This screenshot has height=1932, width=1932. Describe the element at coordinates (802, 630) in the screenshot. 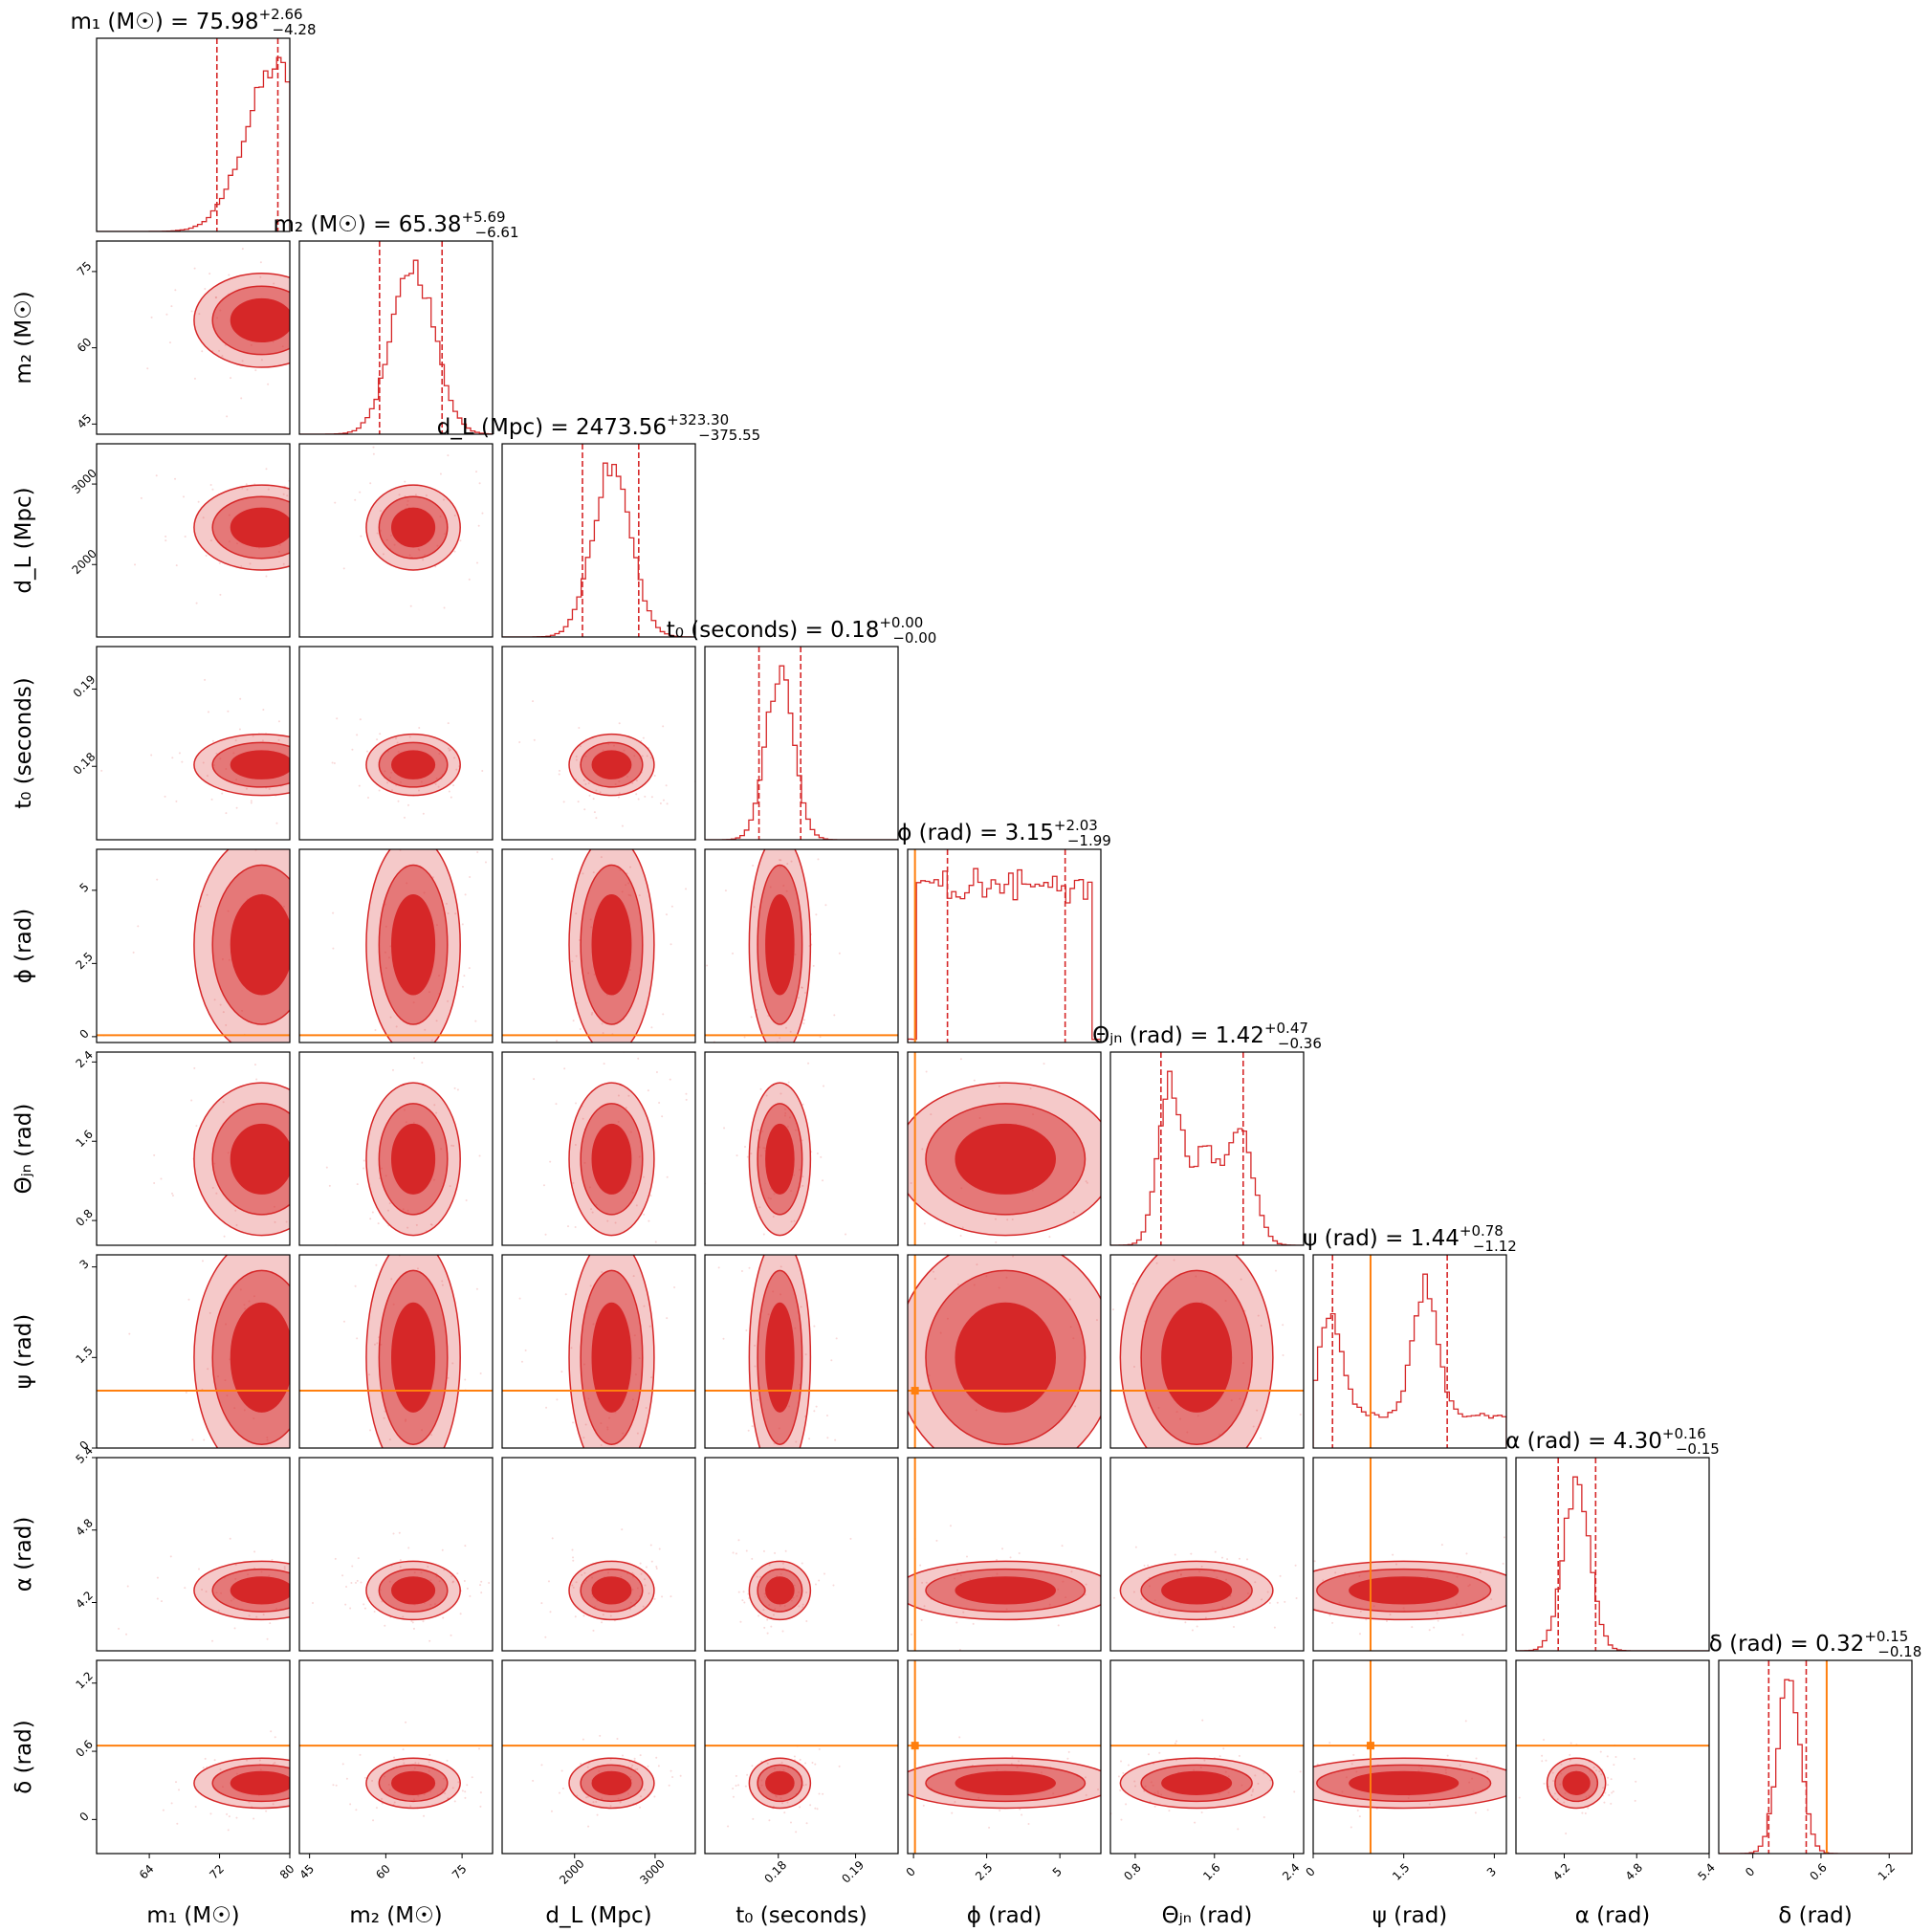

I see `title-t0: t₀ (seconds) = 0.18+0.00 −0.00` at that location.